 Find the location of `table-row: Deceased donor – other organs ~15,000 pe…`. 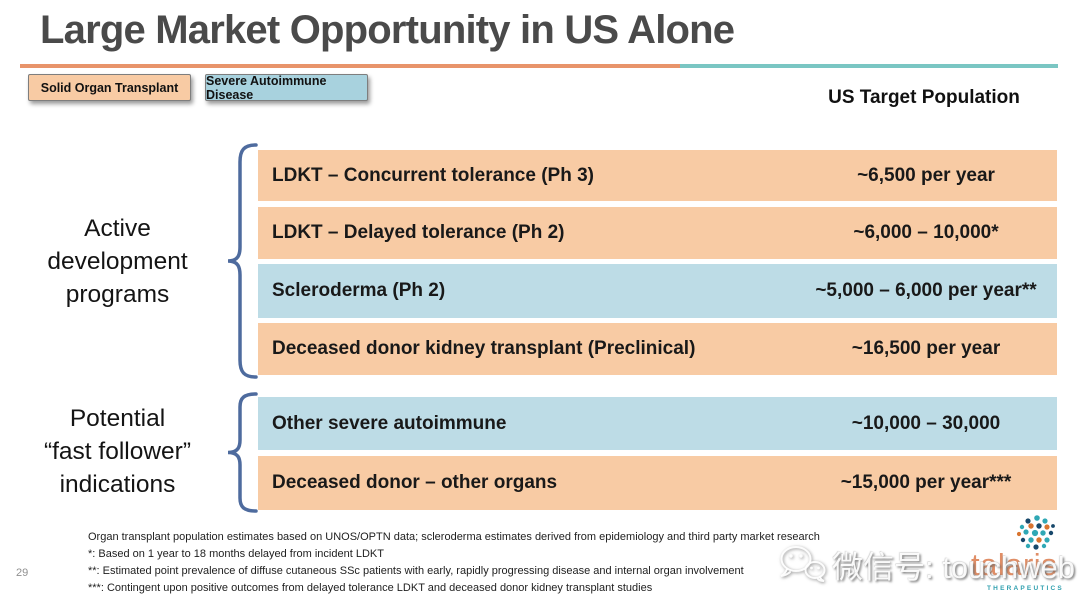

table-row: Deceased donor – other organs ~15,000 pe… is located at coordinates (657, 483).